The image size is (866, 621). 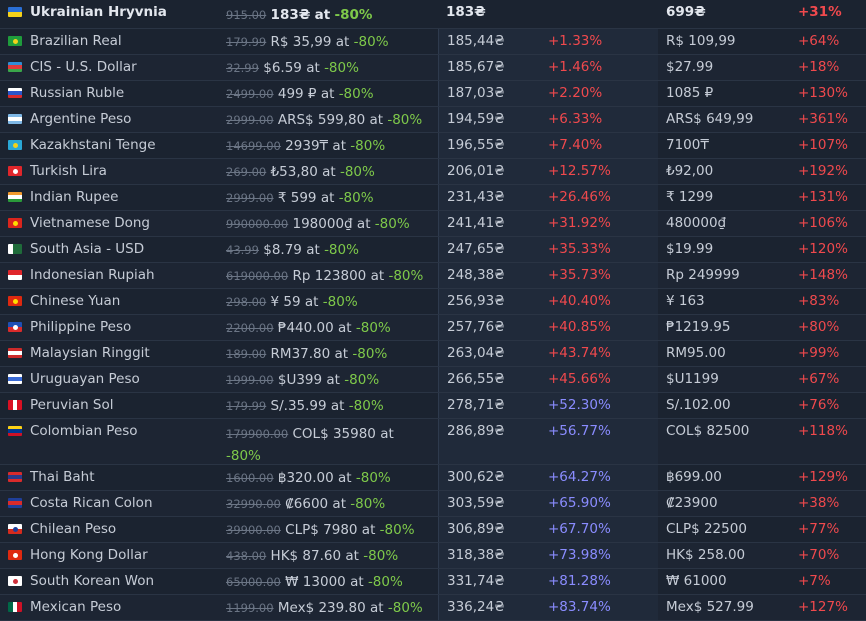 What do you see at coordinates (92, 581) in the screenshot?
I see `currency-name: South Korean Won` at bounding box center [92, 581].